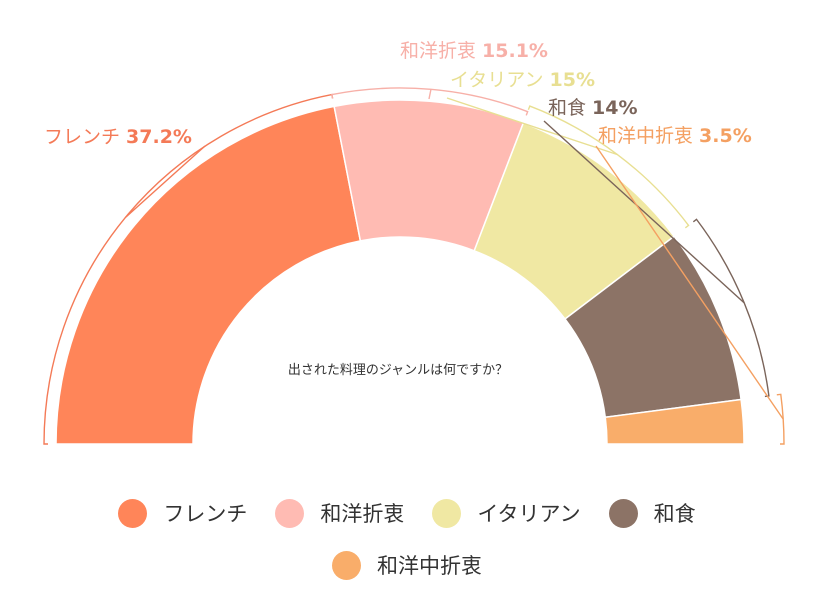 The width and height of the screenshot is (814, 613). Describe the element at coordinates (674, 514) in the screenshot. I see `legend-label: 和食` at that location.